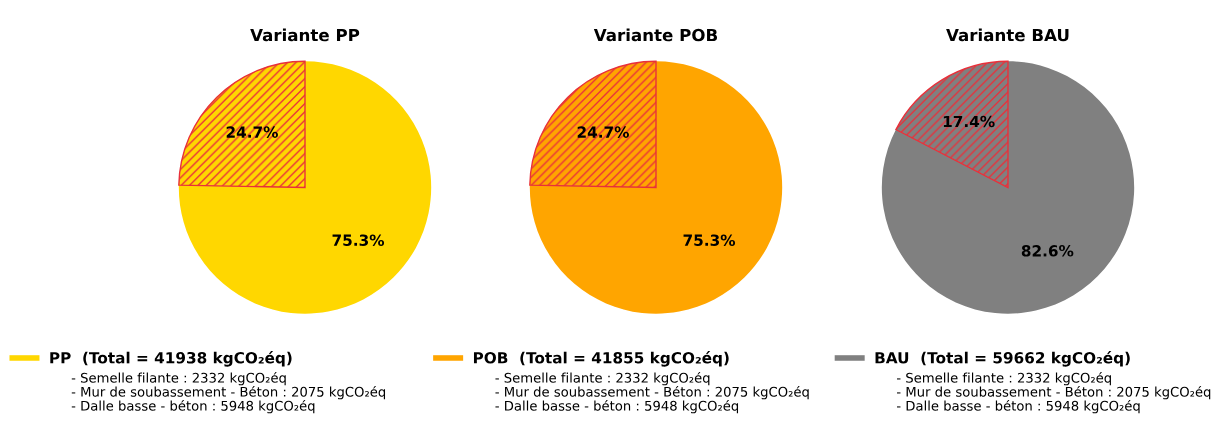 The width and height of the screenshot is (1228, 445). I want to click on legend-label: BAU (Total = 59662 kgCO₂éq), so click(1002, 359).